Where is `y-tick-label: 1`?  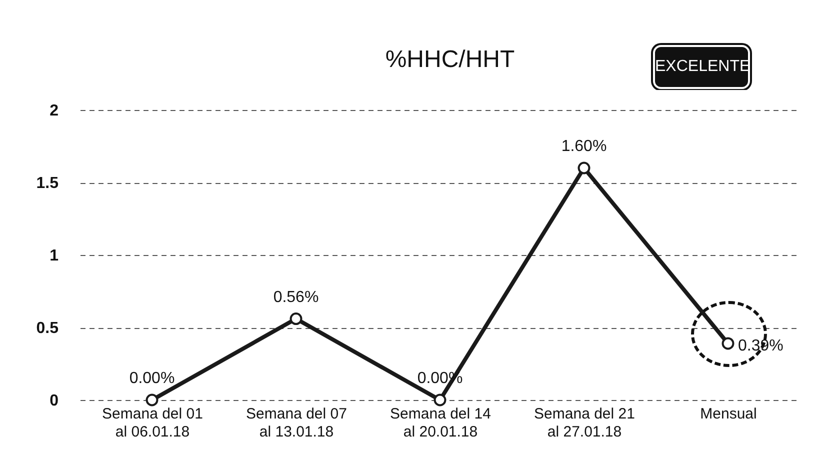 y-tick-label: 1 is located at coordinates (54, 256).